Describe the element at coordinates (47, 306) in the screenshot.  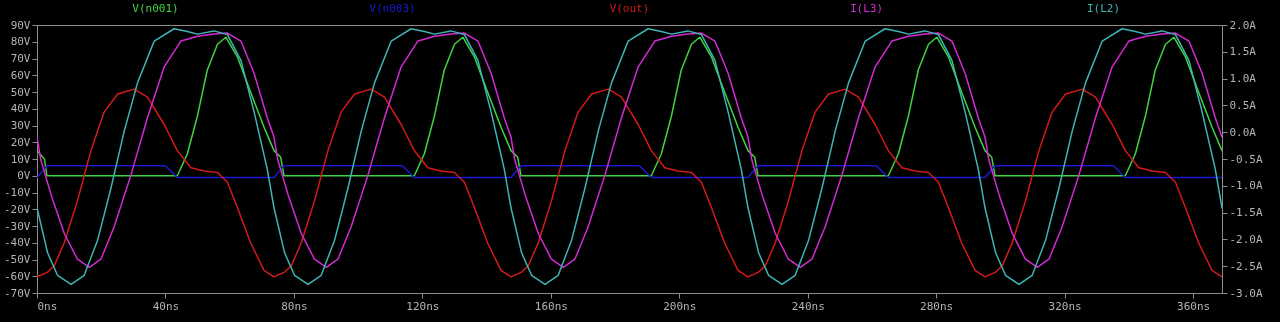
I see `x-tick-label: 0ns` at that location.